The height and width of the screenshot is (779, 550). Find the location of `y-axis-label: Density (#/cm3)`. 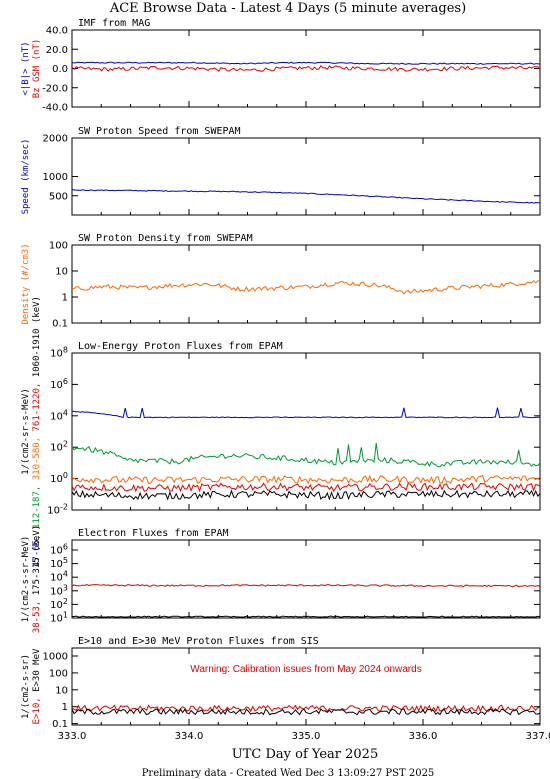

y-axis-label: Density (#/cm3) is located at coordinates (26, 283).